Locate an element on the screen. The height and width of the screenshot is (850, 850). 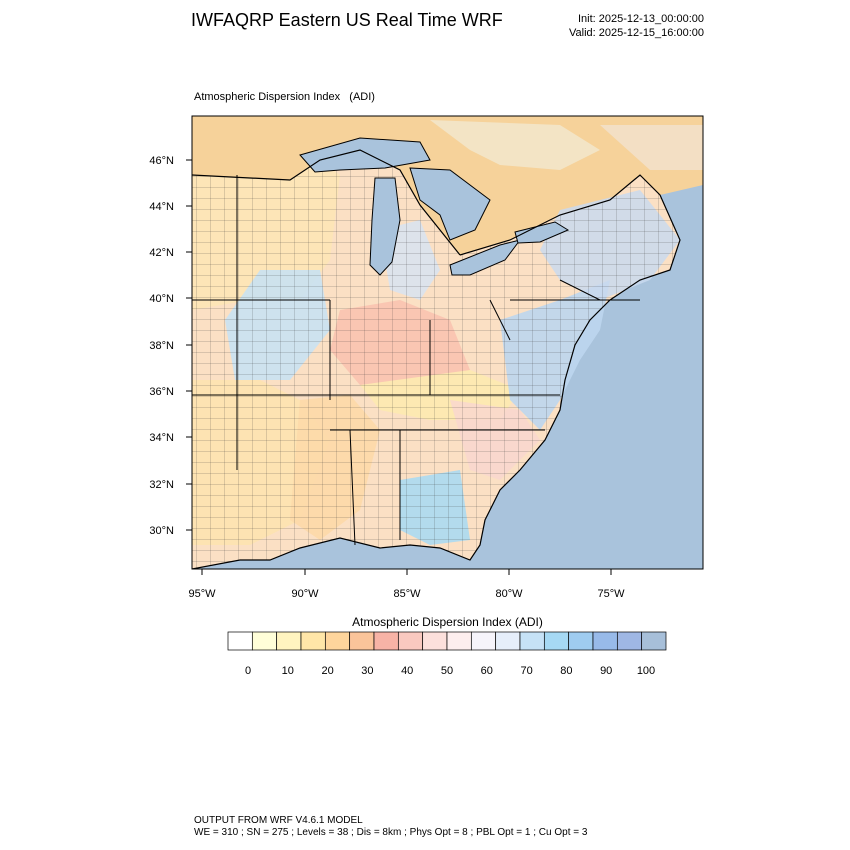
lon-label: 80°W is located at coordinates (509, 594).